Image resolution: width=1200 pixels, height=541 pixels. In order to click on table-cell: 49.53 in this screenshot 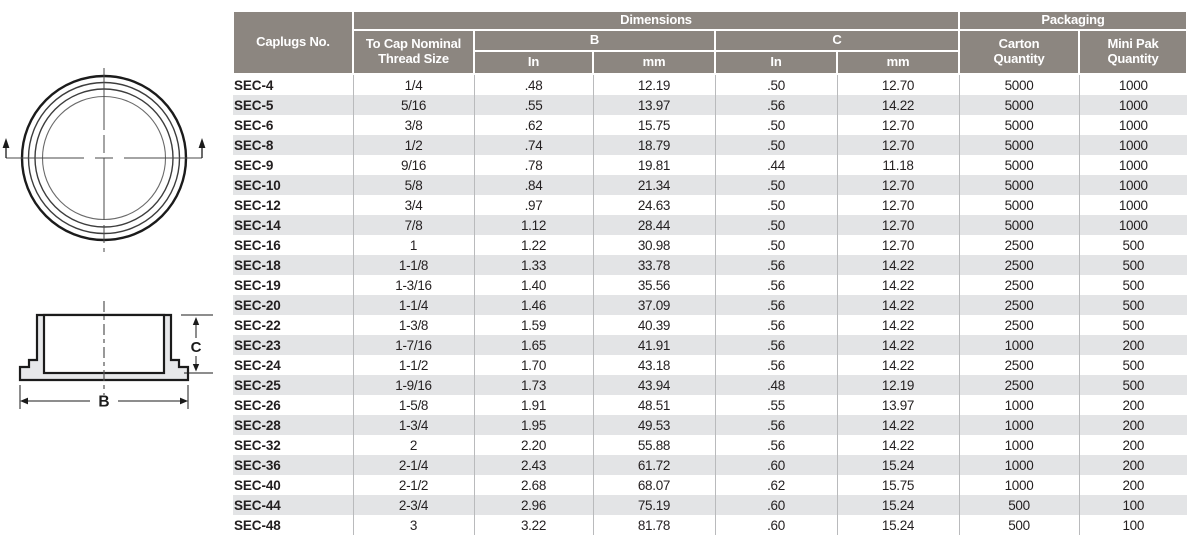, I will do `click(653, 425)`.